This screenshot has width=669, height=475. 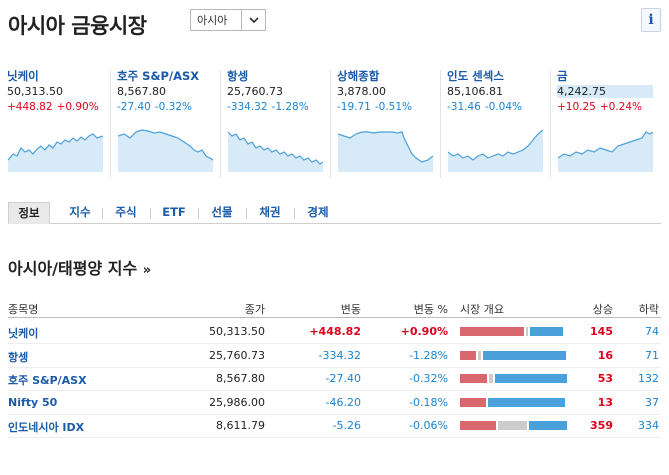 What do you see at coordinates (23, 309) in the screenshot?
I see `col-name: 종목명` at bounding box center [23, 309].